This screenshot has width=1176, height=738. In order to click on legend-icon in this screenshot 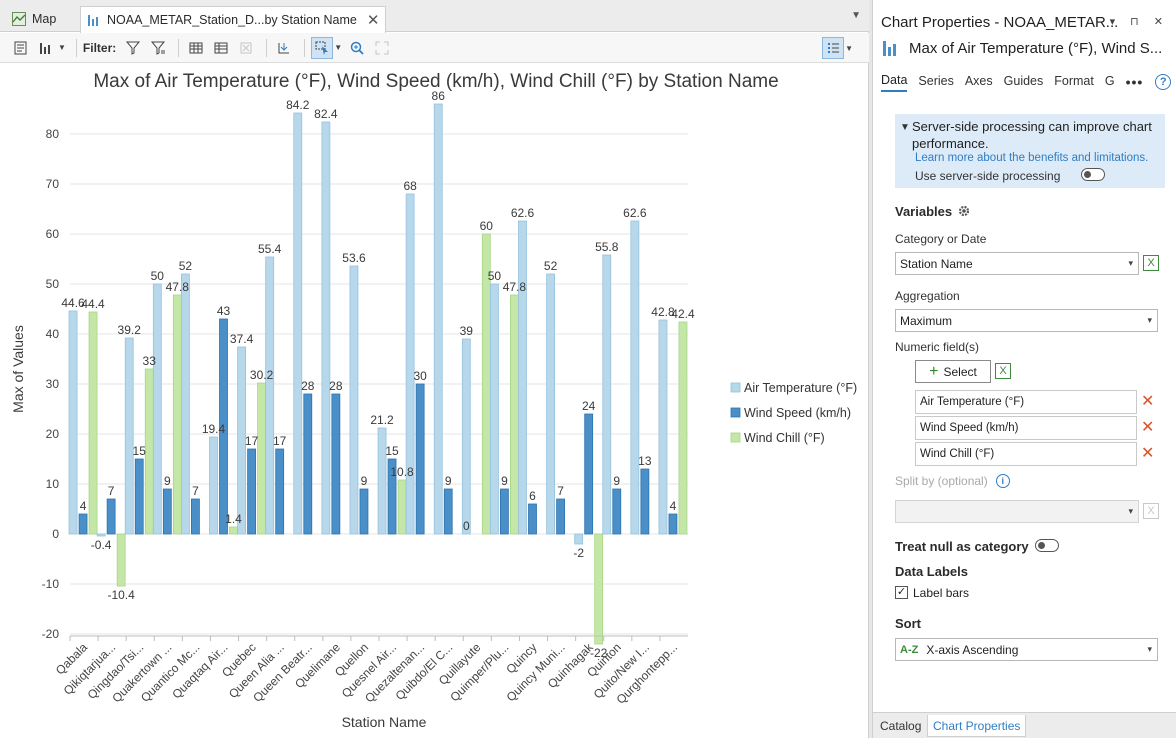, I will do `click(833, 48)`.